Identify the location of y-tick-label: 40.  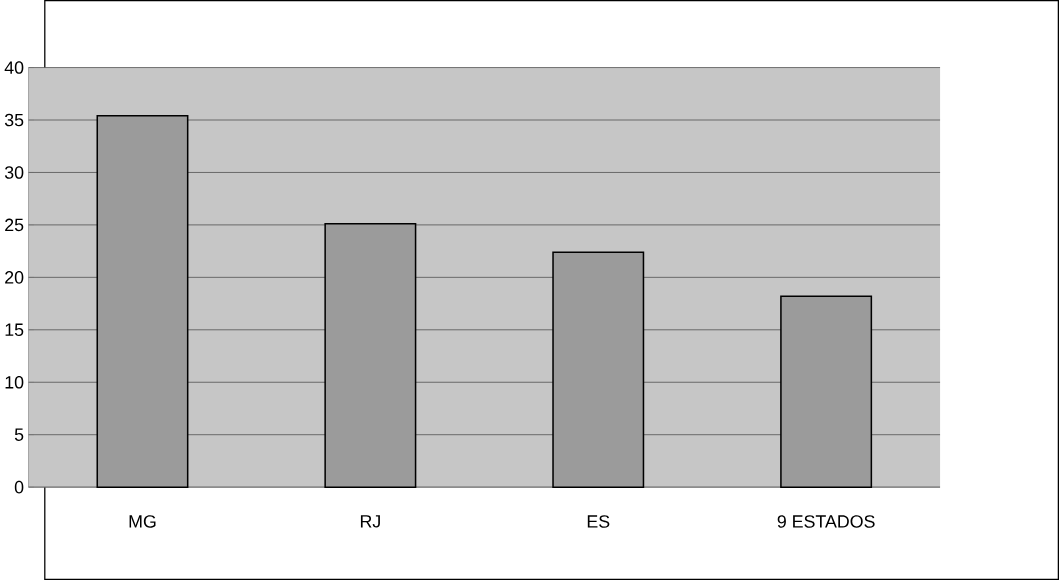
(14, 67).